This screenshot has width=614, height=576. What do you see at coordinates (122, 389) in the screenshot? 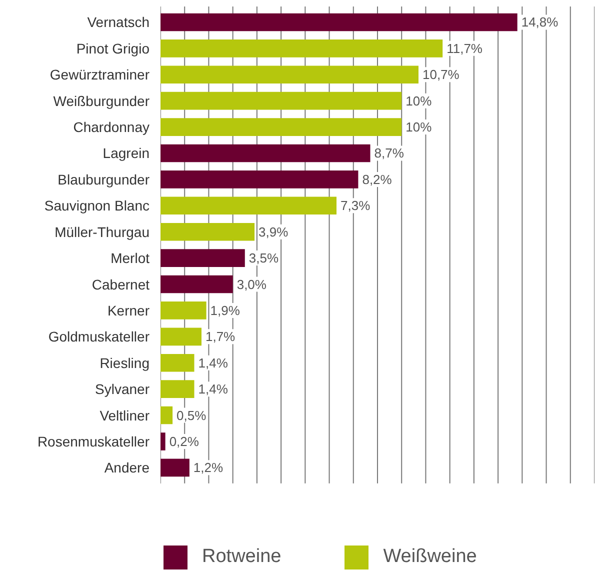
I see `y-tick-label: Sylvaner` at bounding box center [122, 389].